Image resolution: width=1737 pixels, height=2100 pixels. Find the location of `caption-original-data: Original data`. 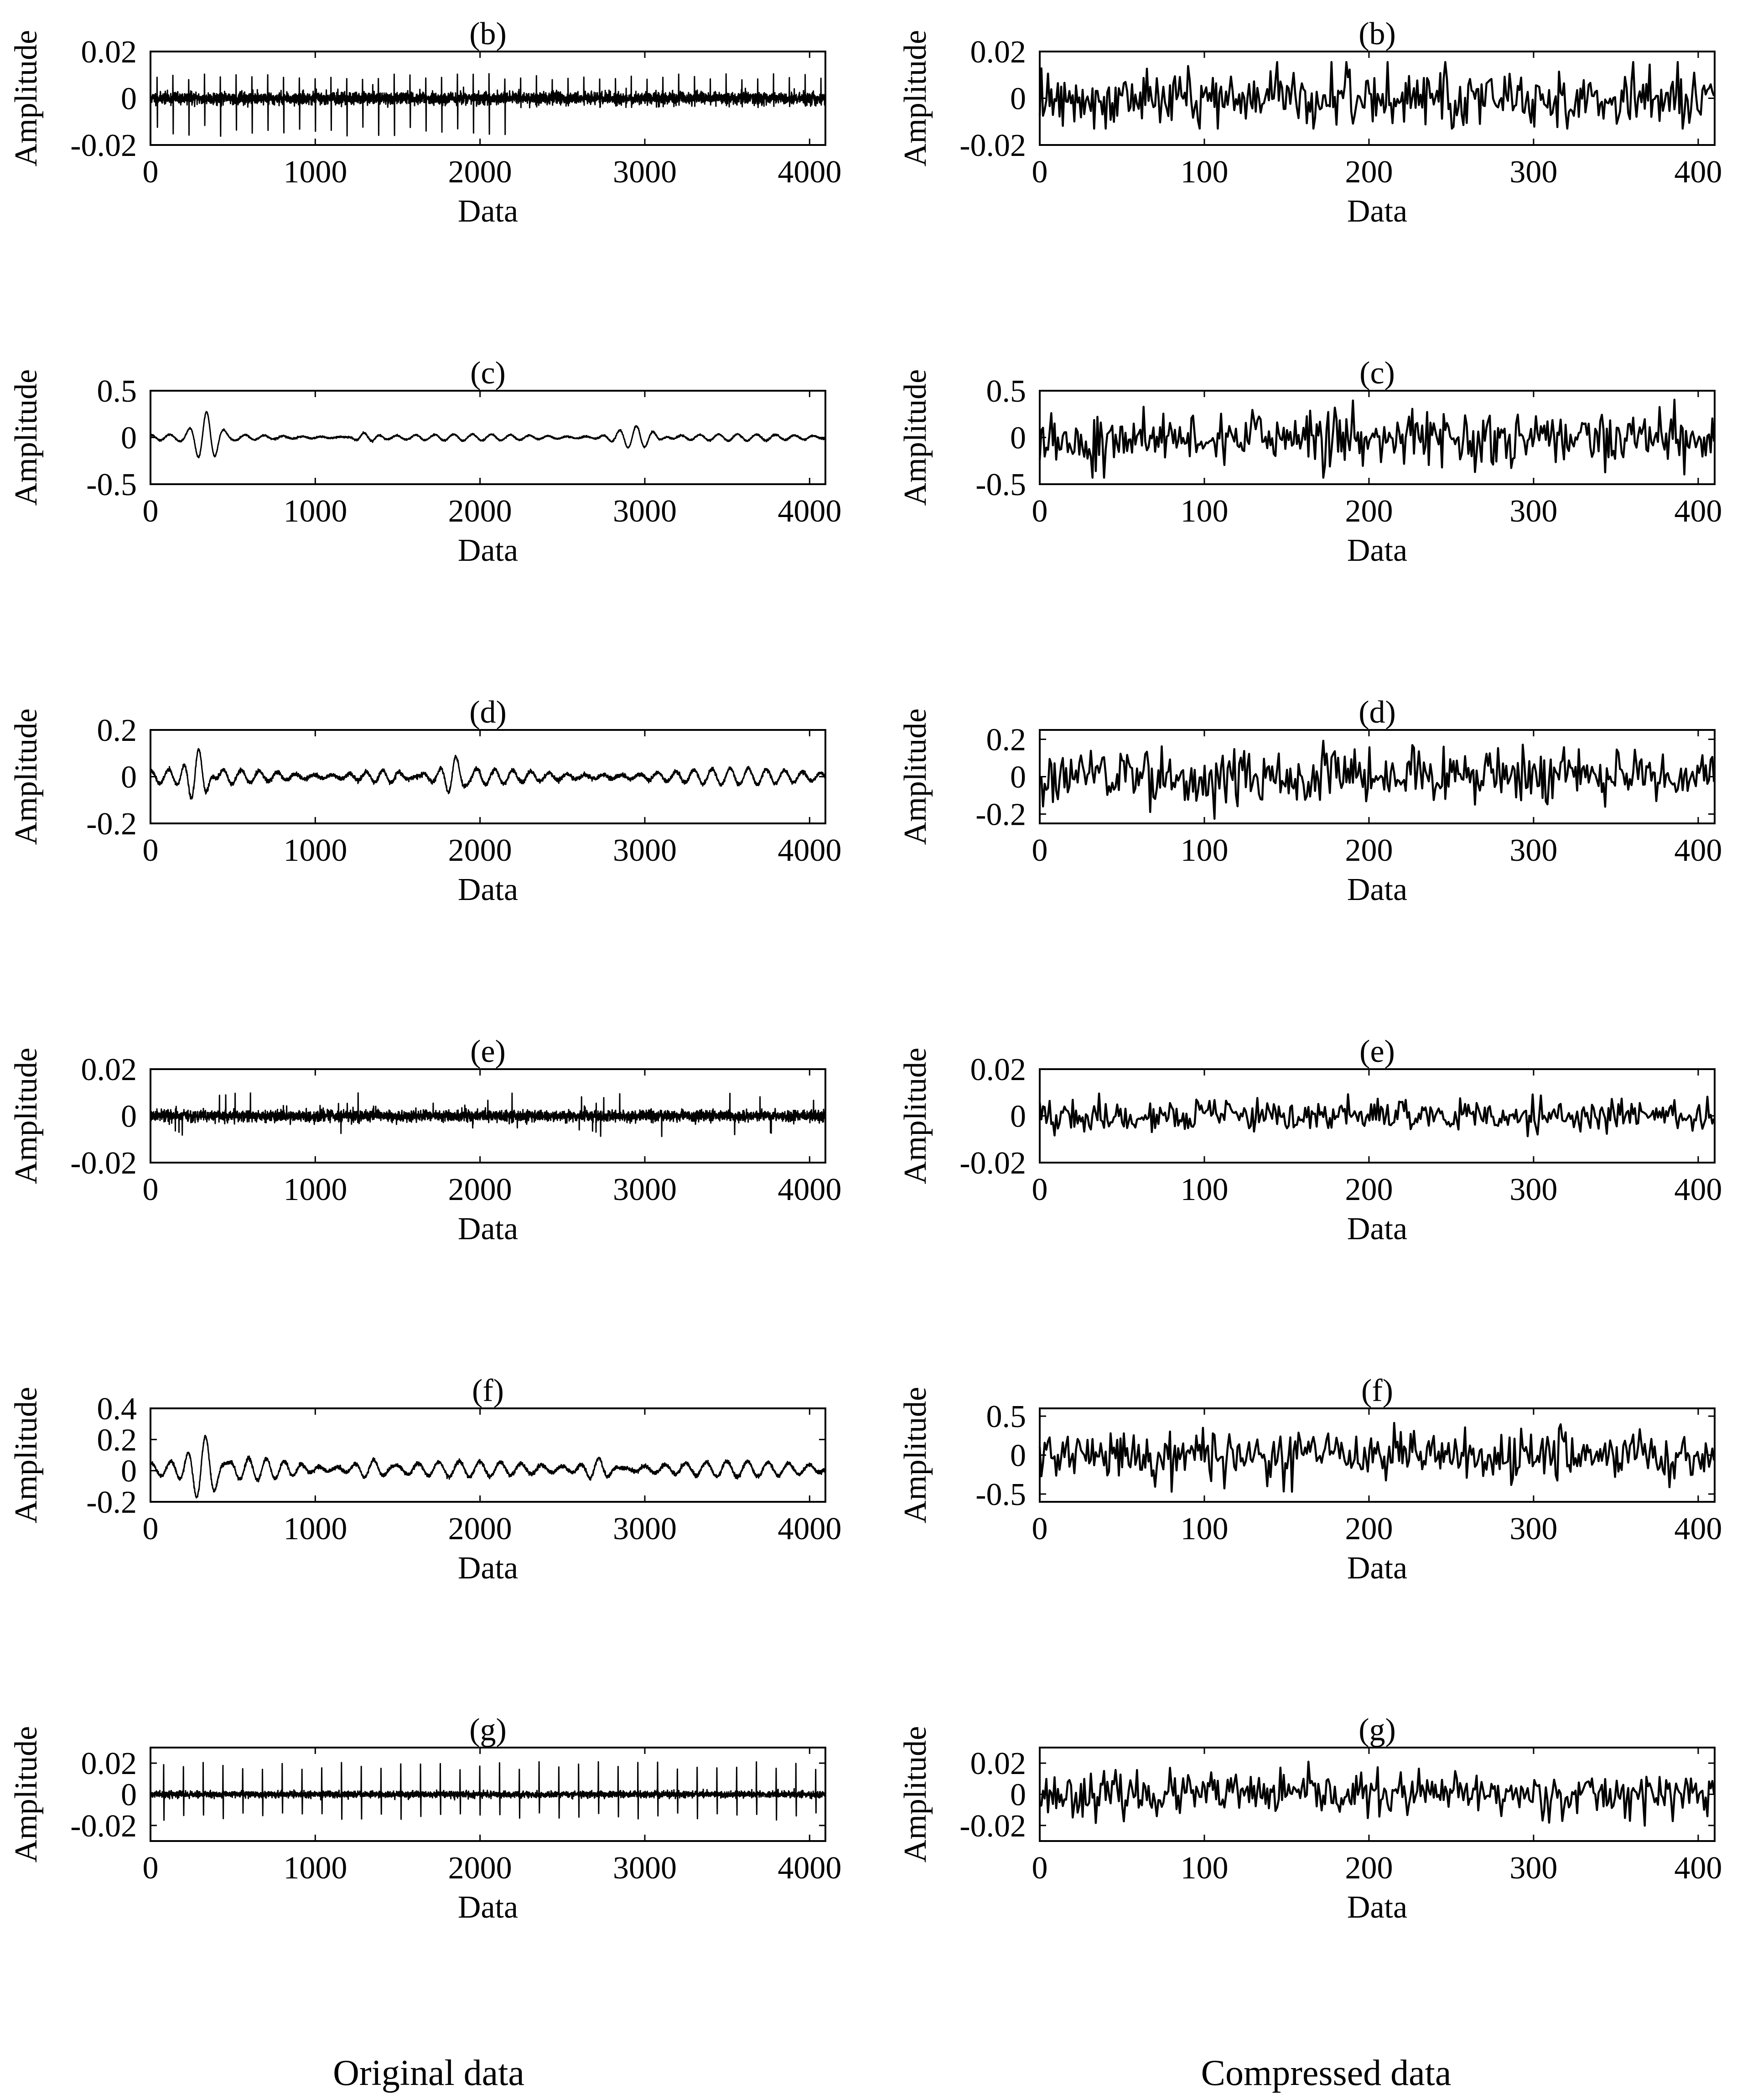

caption-original-data: Original data is located at coordinates (428, 2073).